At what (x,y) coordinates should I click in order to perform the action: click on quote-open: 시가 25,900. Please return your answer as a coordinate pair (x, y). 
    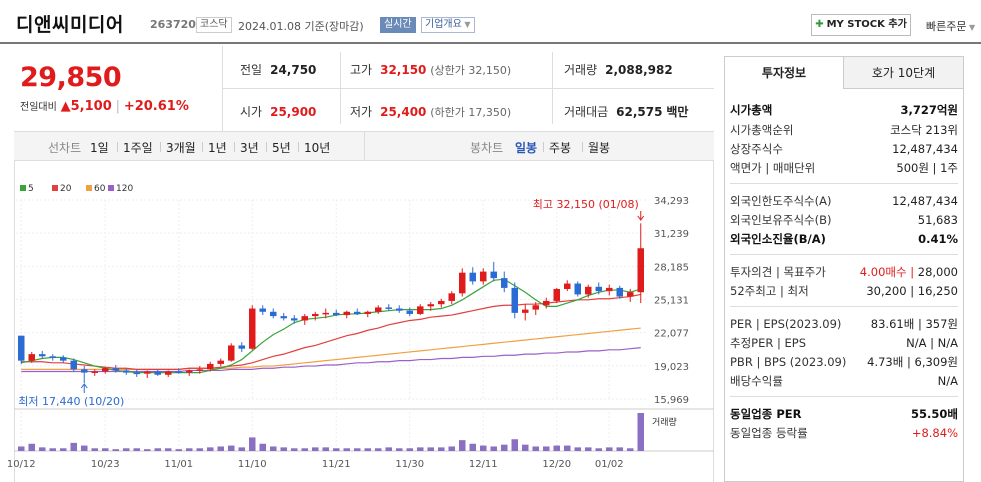
    Looking at the image, I should click on (278, 112).